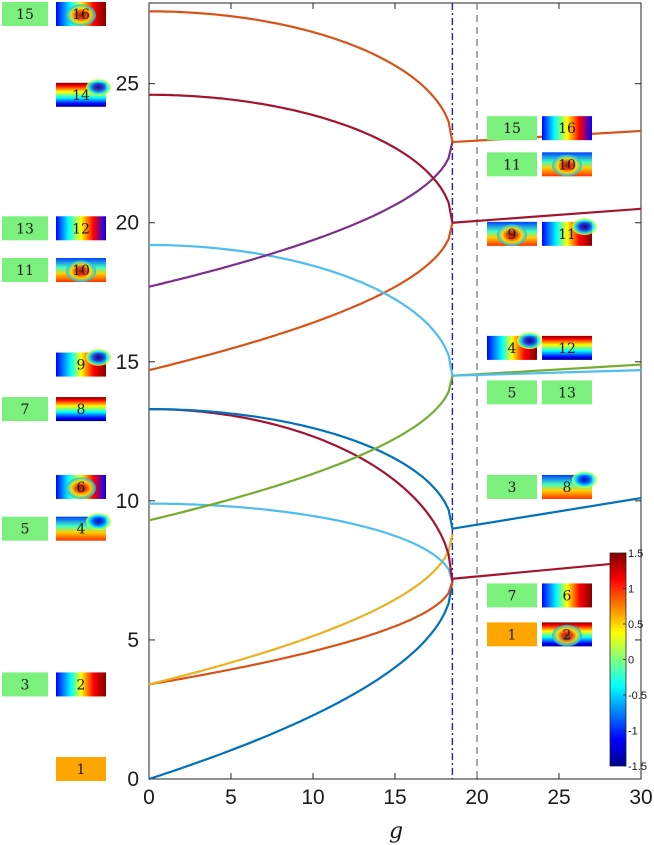  Describe the element at coordinates (635, 625) in the screenshot. I see `colorbar-tick-label: 0.5` at that location.